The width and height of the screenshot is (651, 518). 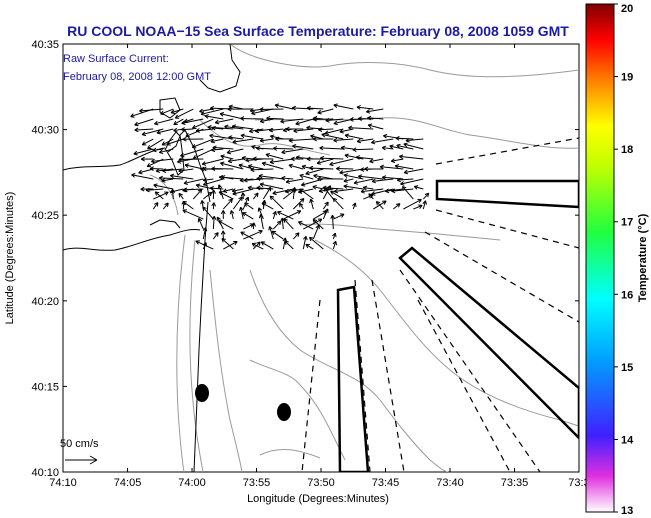 I want to click on coastline-long-branch, so click(x=201, y=336).